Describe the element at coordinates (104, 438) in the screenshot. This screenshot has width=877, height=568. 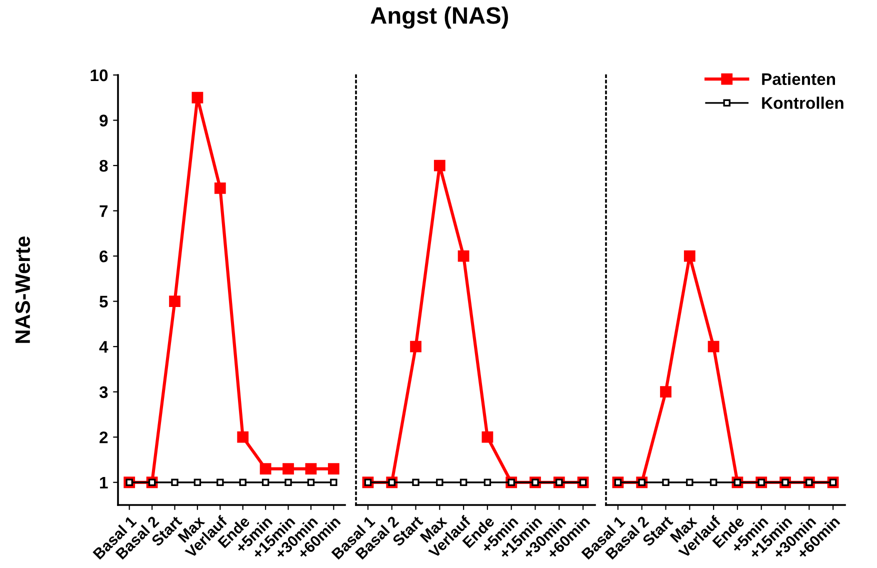
I see `y-tick-label: 2` at that location.